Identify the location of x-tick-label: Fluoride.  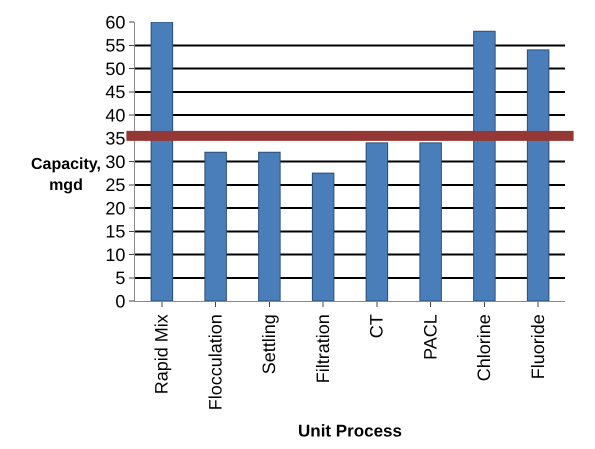
(538, 347).